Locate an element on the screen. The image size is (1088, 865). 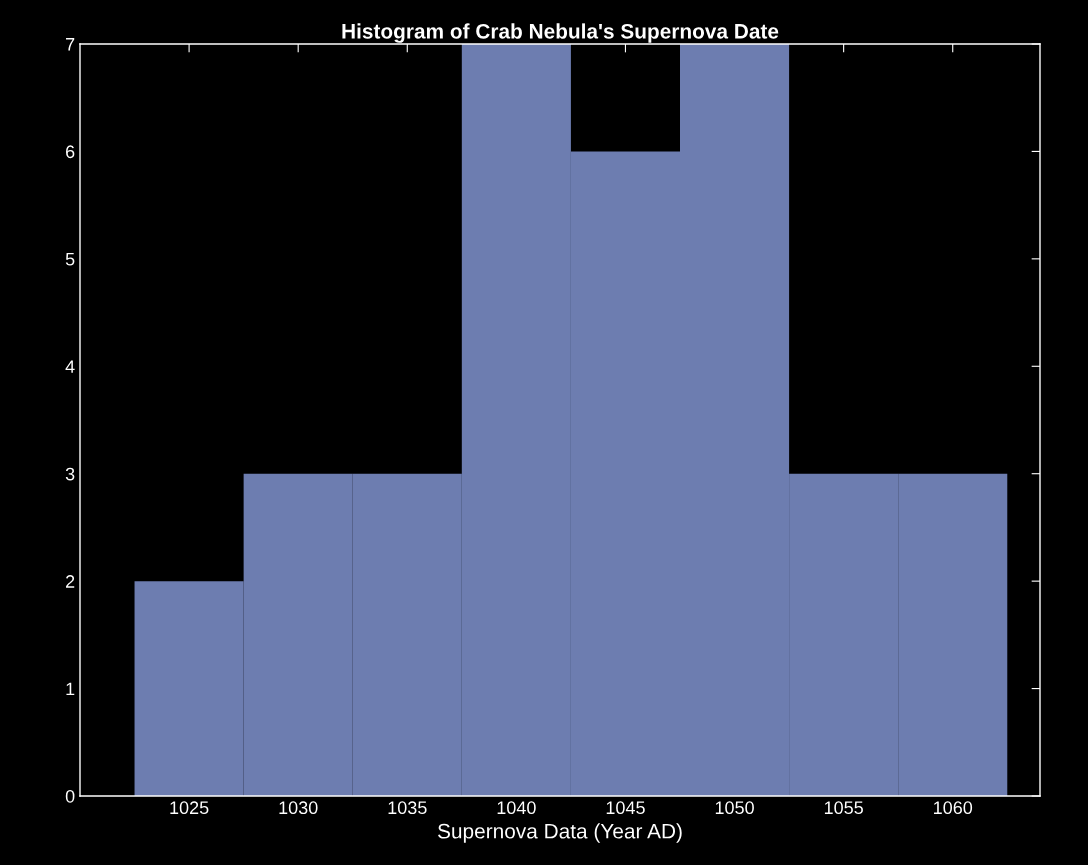
y-tick-label: 7 is located at coordinates (70, 44).